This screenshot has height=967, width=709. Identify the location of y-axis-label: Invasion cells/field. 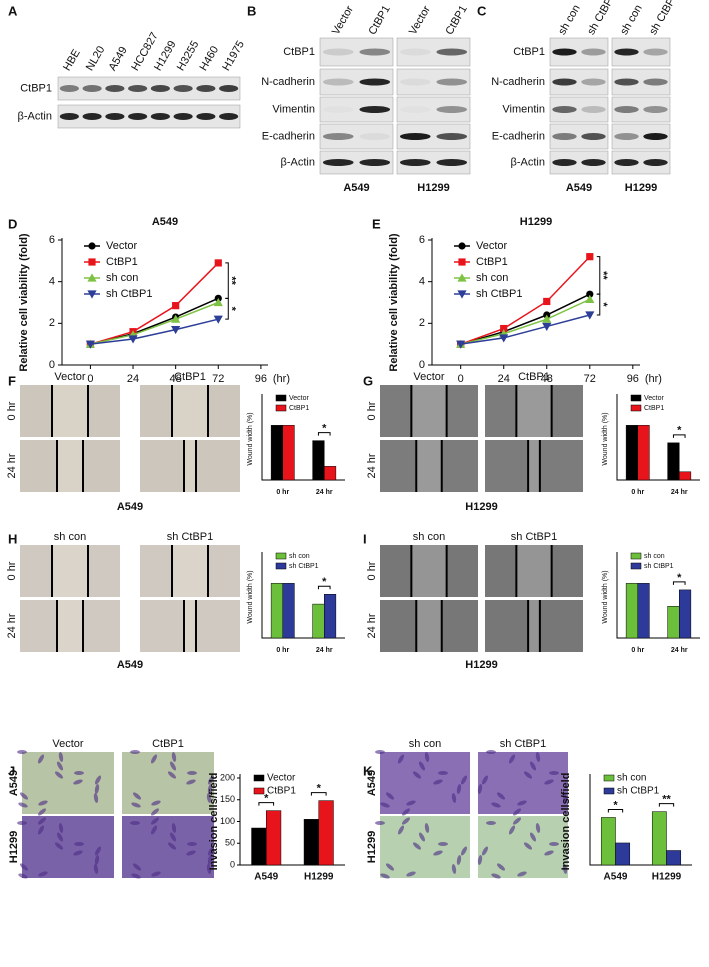
(214, 822).